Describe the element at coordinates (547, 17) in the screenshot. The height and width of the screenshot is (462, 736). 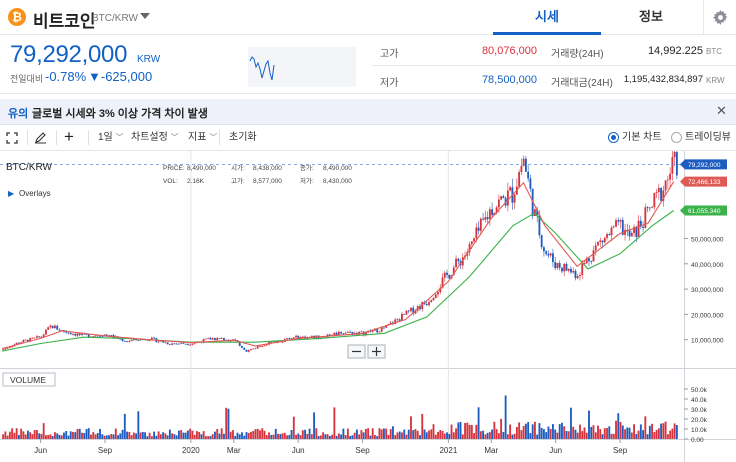
I see `tab-price: 시세` at that location.